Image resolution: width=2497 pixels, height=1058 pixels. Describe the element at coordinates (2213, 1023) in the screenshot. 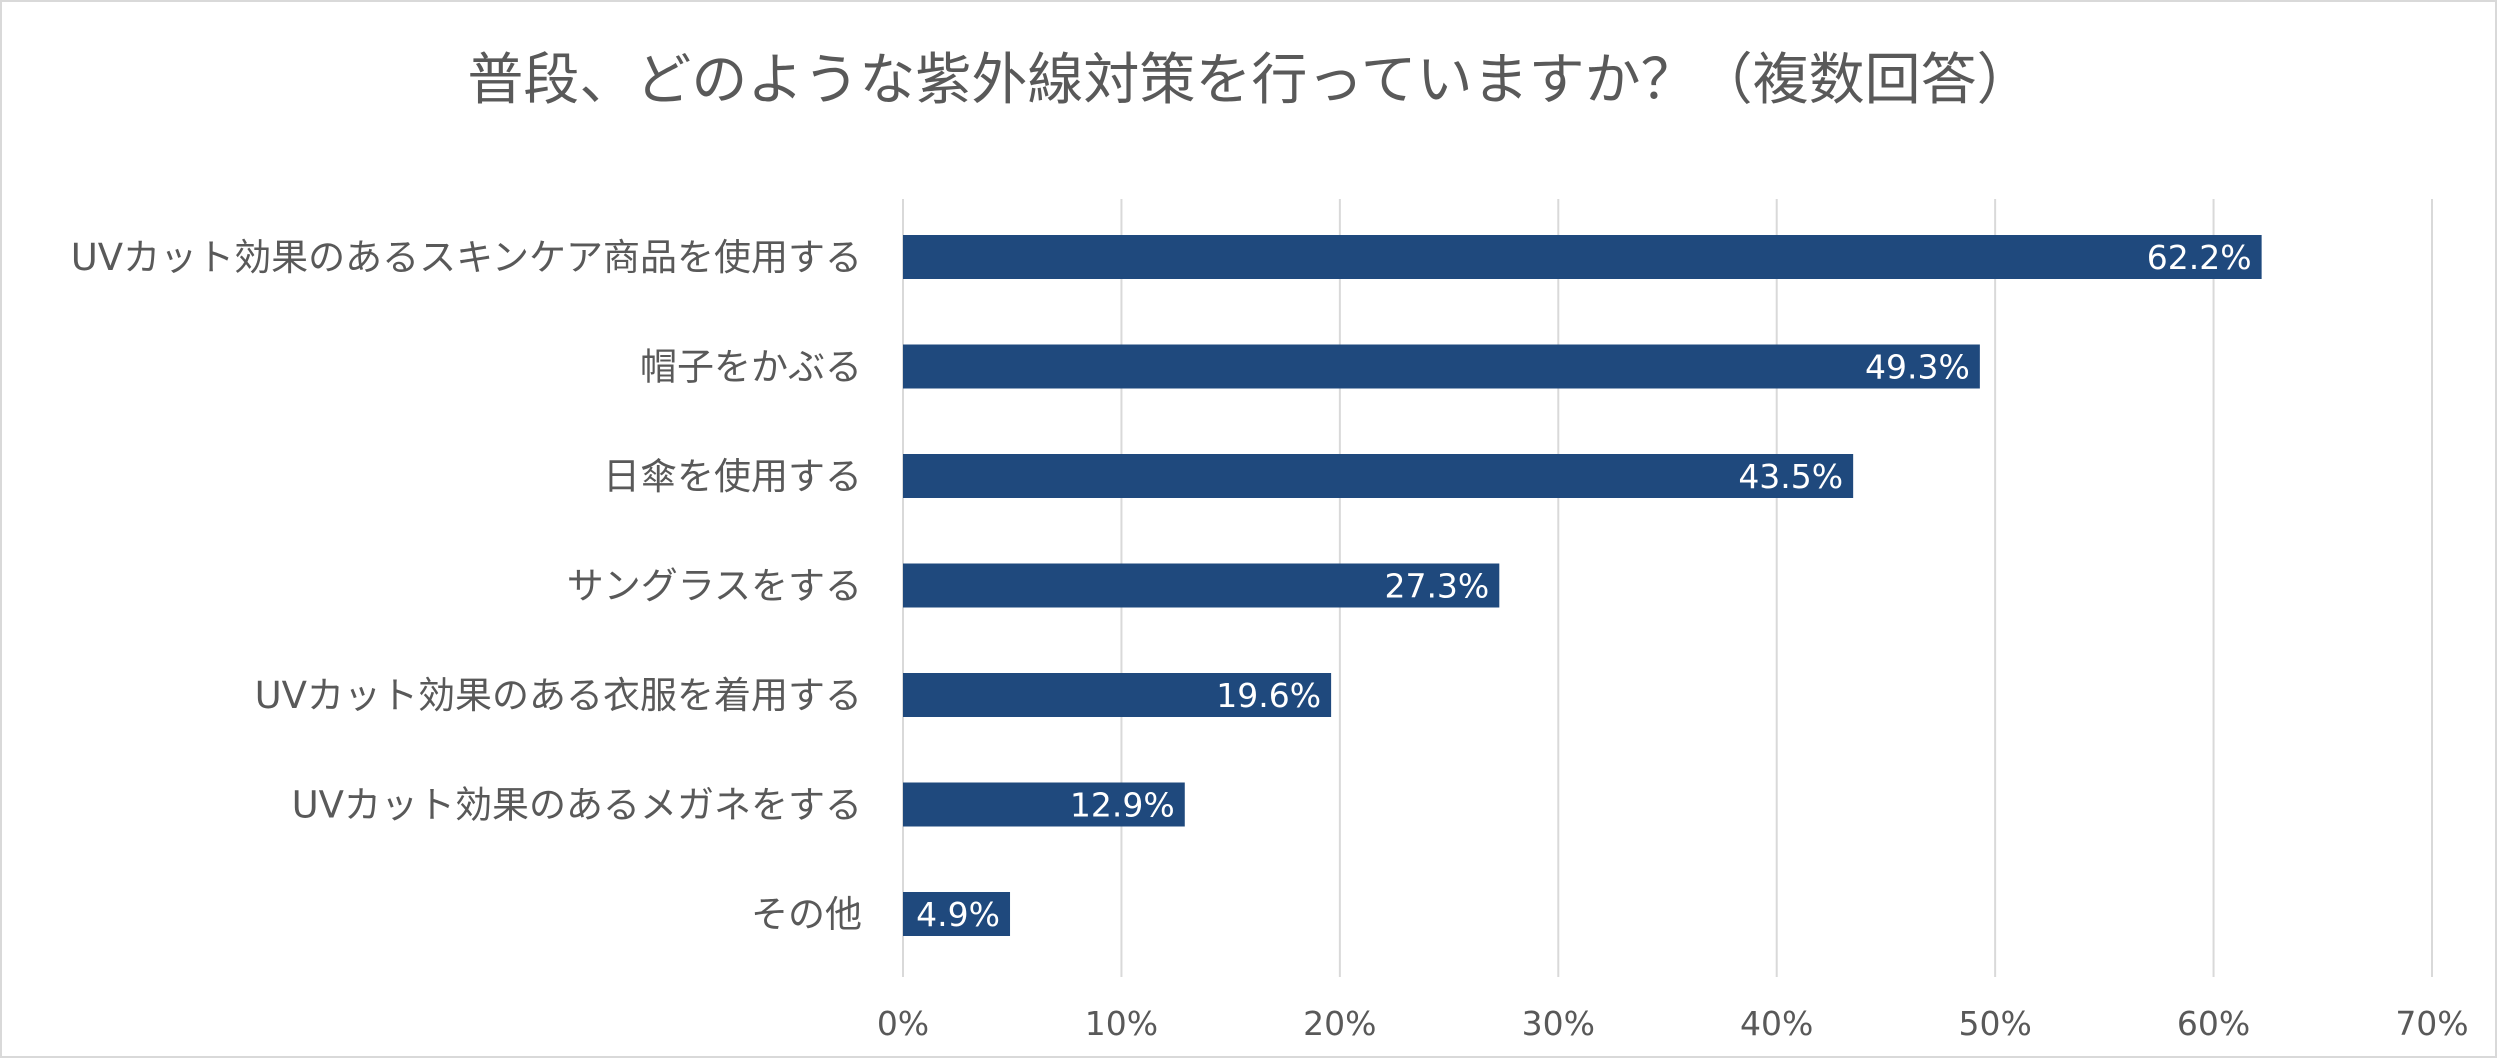

I see `x-tick-label: 60%` at that location.